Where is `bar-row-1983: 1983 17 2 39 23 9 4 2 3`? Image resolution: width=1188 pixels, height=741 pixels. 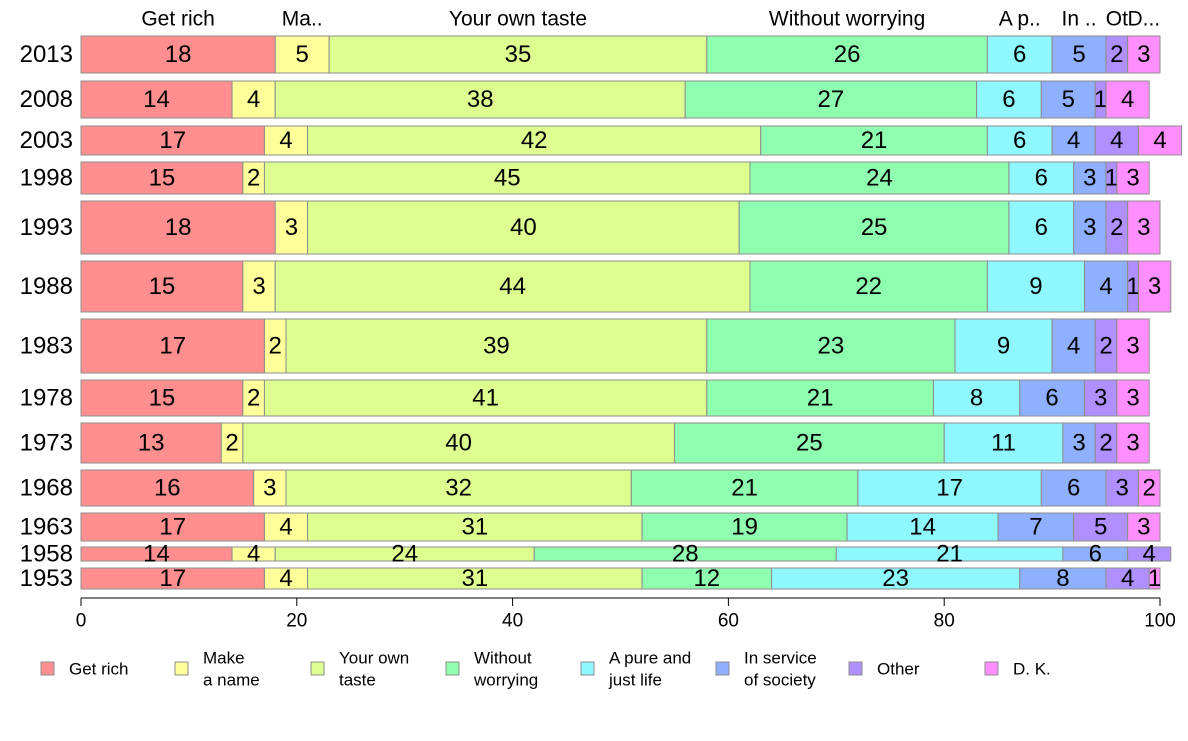 bar-row-1983: 1983 17 2 39 23 9 4 2 3 is located at coordinates (585, 346).